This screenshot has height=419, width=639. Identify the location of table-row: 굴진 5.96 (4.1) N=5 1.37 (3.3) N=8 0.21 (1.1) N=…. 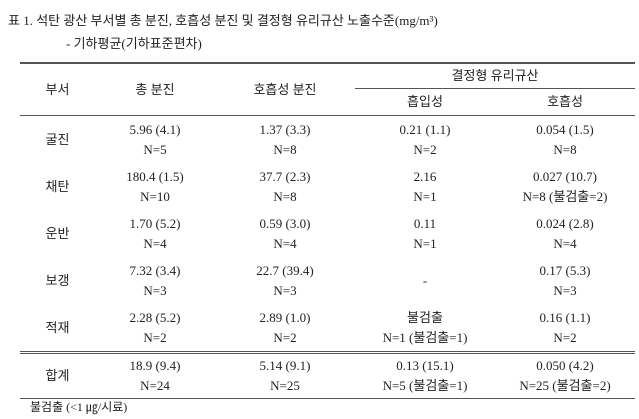
(327, 140).